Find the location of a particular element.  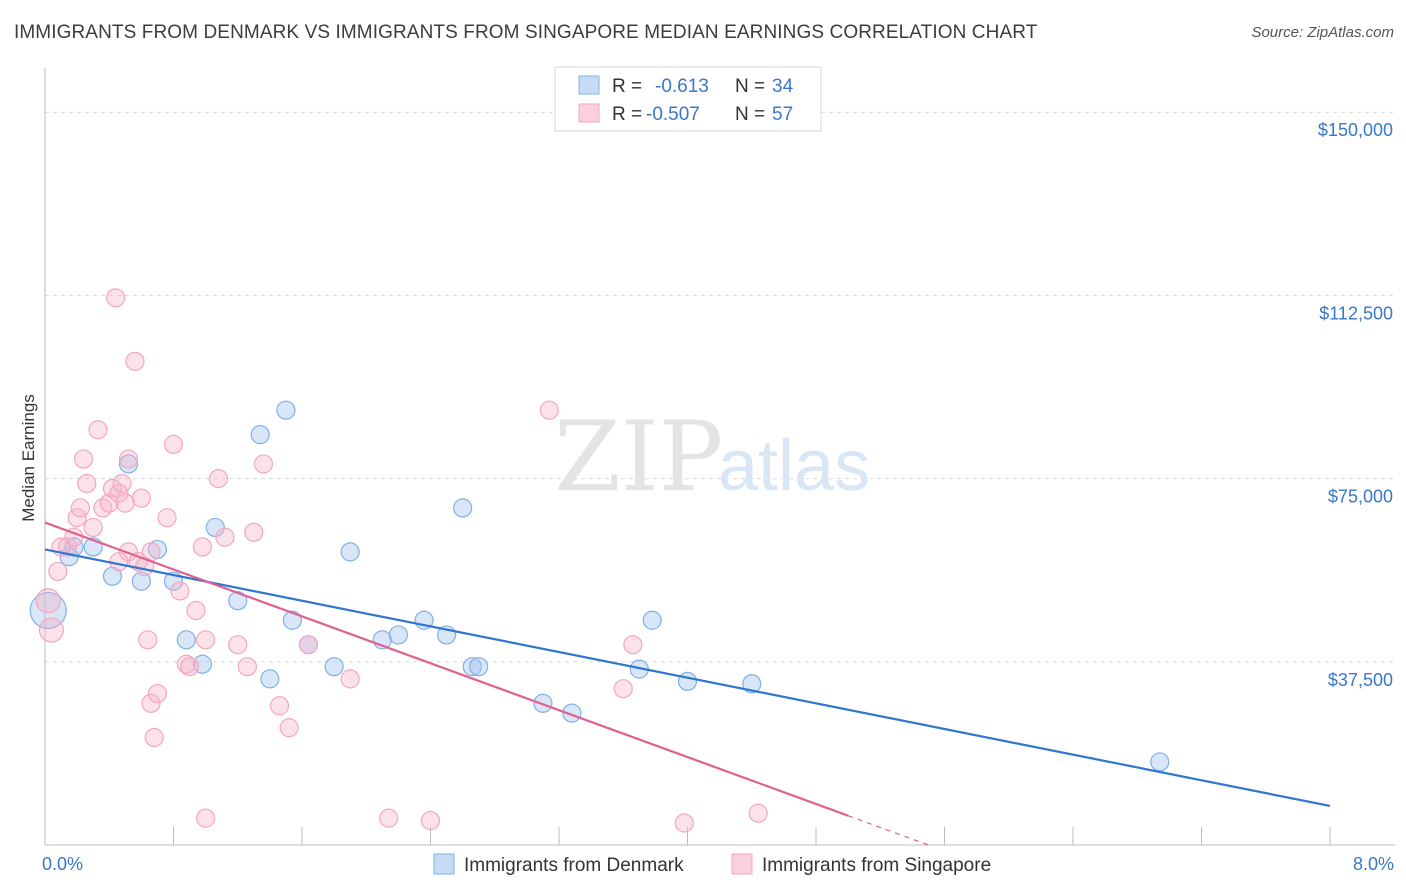

y-axis-title: Median Earnings is located at coordinates (28, 458).